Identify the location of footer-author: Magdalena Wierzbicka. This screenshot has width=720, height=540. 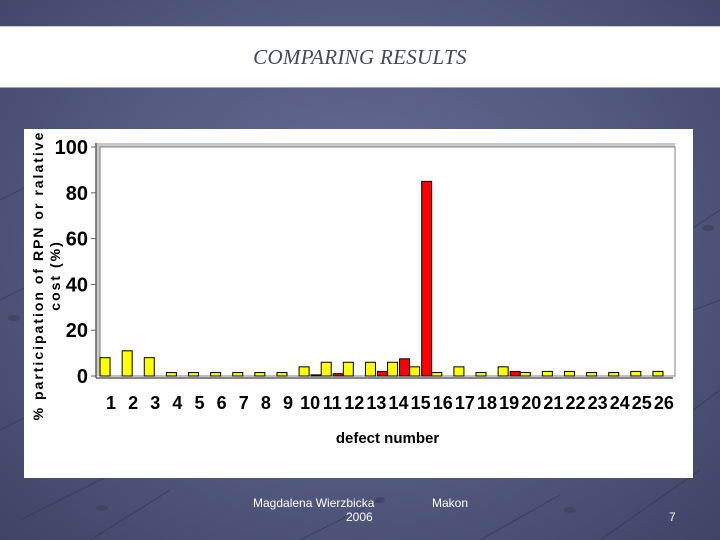
(314, 503).